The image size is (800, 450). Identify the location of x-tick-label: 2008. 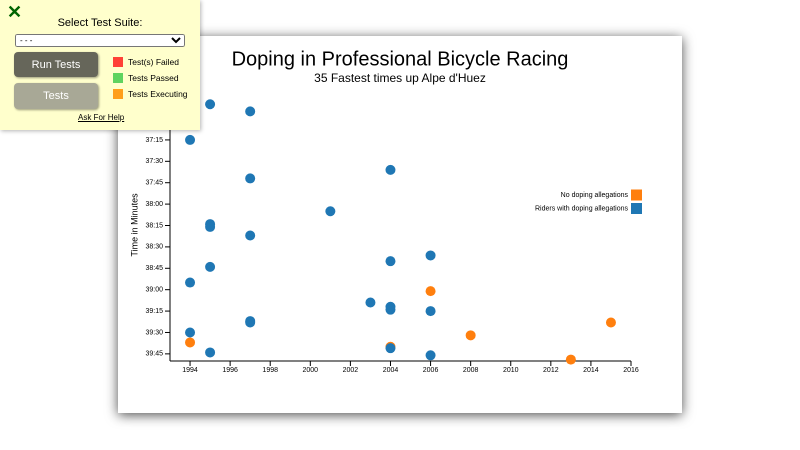
(471, 370).